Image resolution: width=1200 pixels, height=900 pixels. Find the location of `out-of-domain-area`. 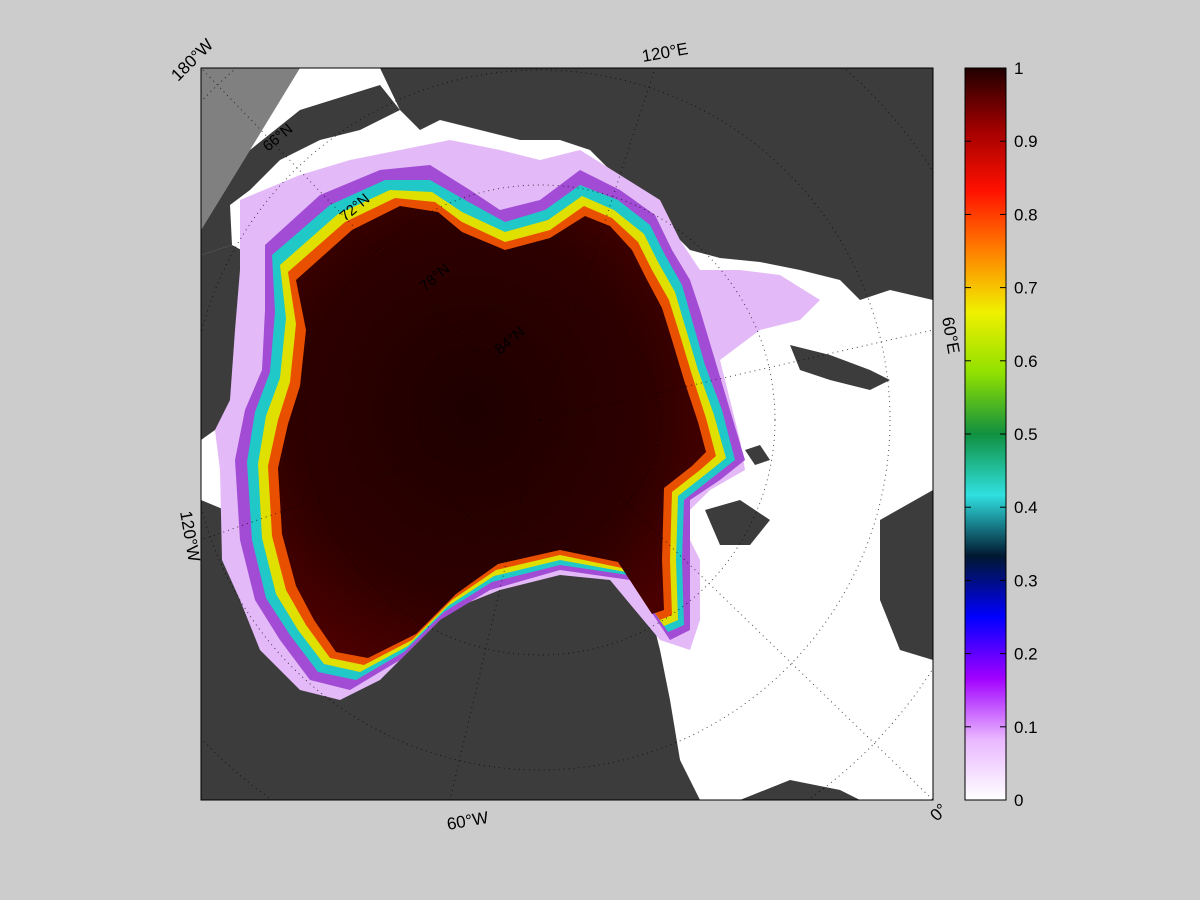

out-of-domain-area is located at coordinates (250, 149).